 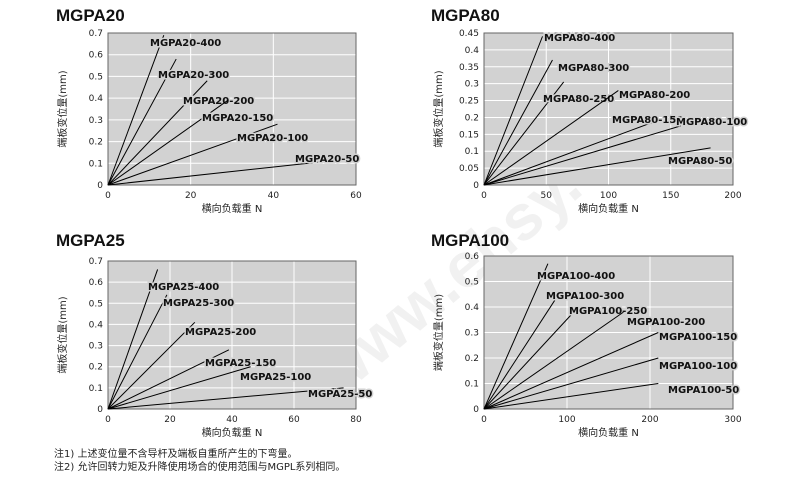 I want to click on x-tick-label: 150, so click(x=670, y=196).